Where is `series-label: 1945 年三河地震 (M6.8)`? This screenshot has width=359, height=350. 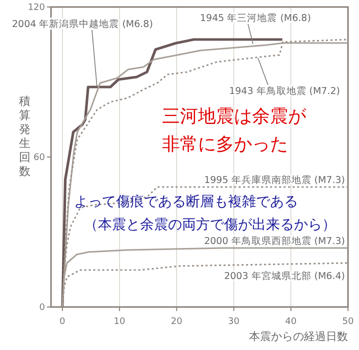 series-label: 1945 年三河地震 (M6.8) is located at coordinates (255, 18).